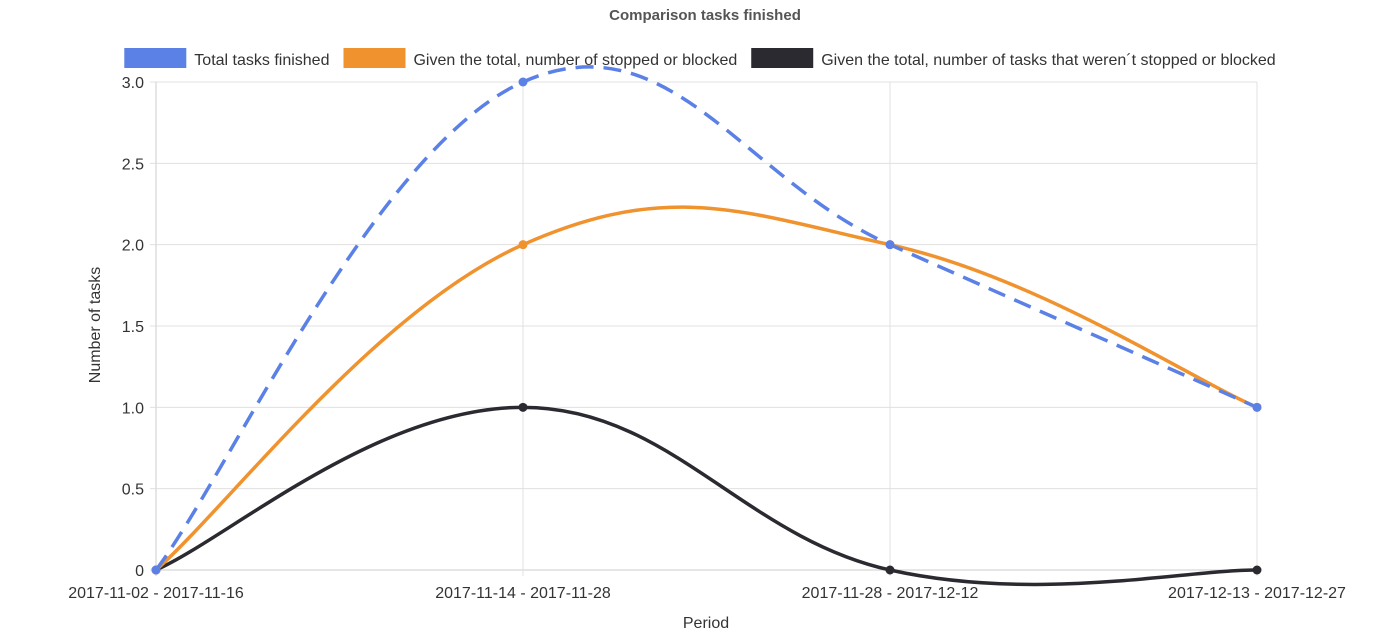 This screenshot has height=632, width=1400. I want to click on y-axis-ticks: 0 0.5 1.0 1.5 2.0 2.5 3.0, so click(133, 327).